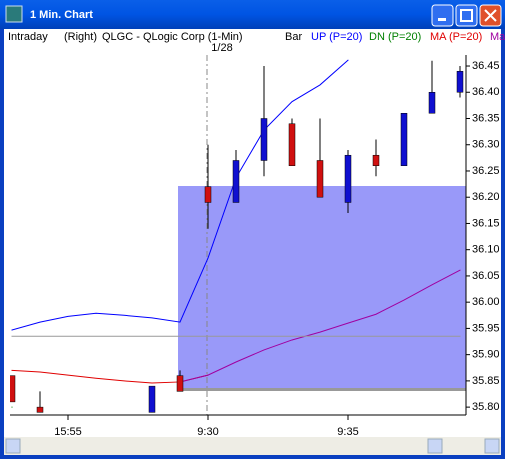  Describe the element at coordinates (486, 381) in the screenshot. I see `y-tick-label: 35.85` at that location.